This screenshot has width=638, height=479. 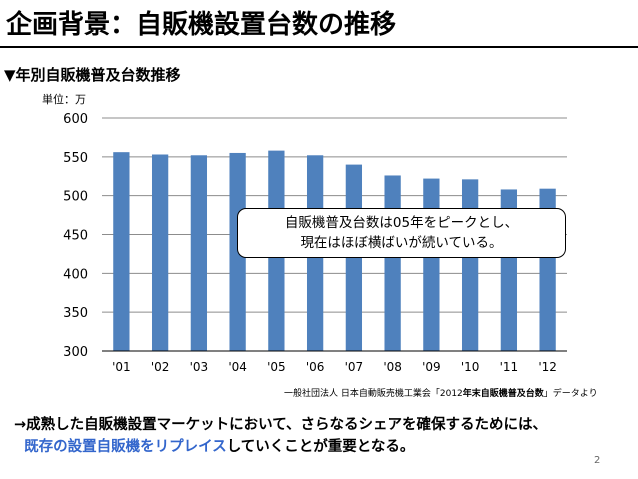 I want to click on conclusion-line-2: 既存の設置自販機をリプレイスしていくことが重要となる。, so click(x=280, y=447).